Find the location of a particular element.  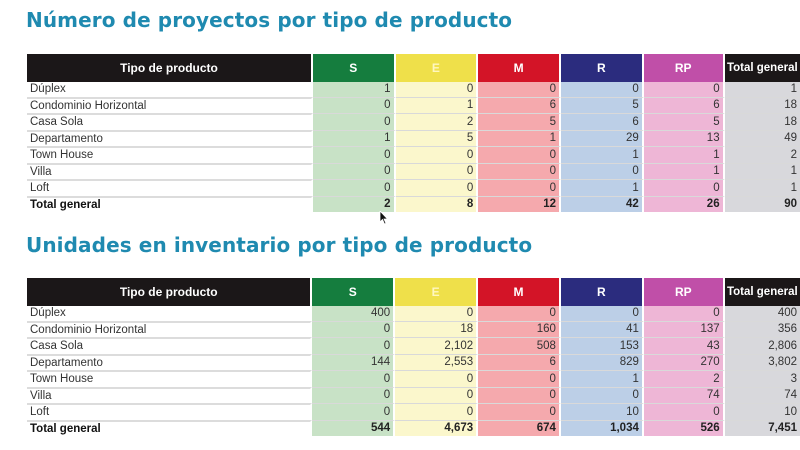

header-s: S is located at coordinates (354, 292).